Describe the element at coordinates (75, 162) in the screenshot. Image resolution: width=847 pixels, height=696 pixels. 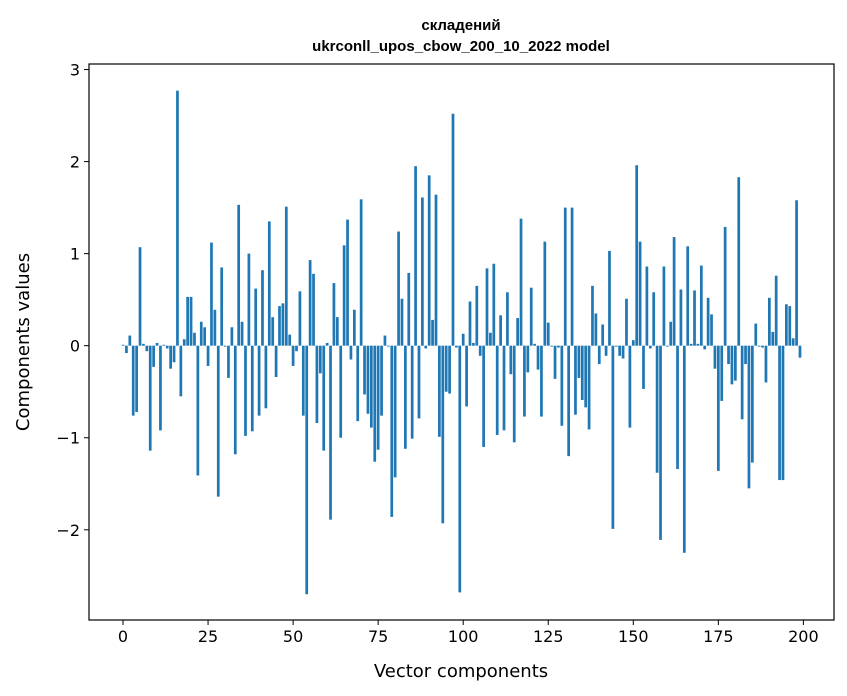
I see `y-tick-label: 2` at that location.